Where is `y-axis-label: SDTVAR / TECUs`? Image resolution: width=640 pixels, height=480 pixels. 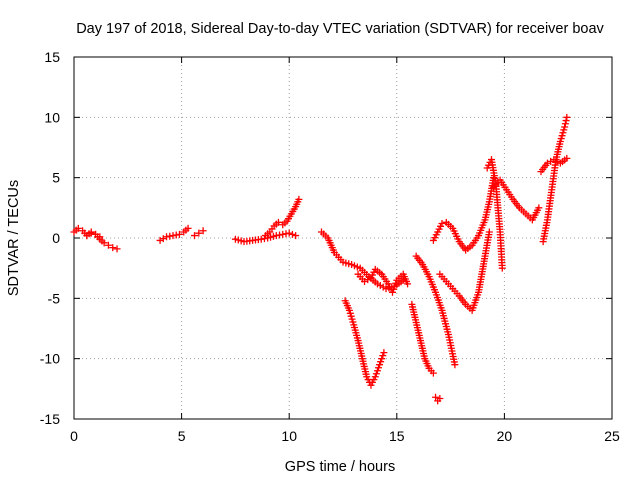 y-axis-label: SDTVAR / TECUs is located at coordinates (14, 238).